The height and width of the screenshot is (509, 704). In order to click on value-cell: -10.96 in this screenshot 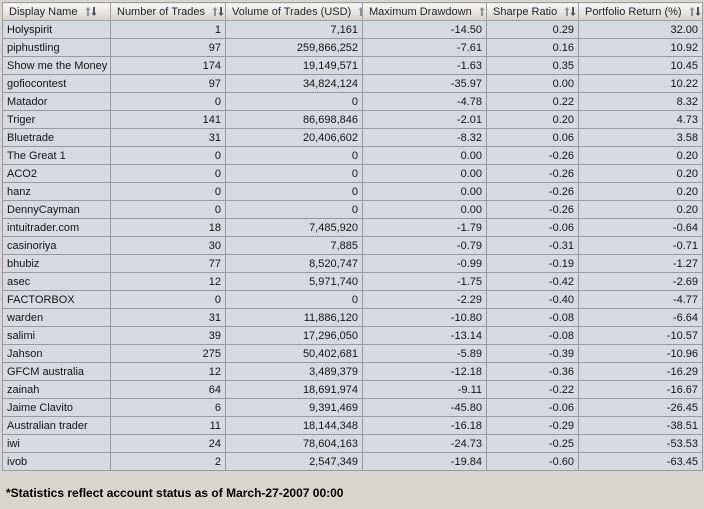, I will do `click(640, 353)`.